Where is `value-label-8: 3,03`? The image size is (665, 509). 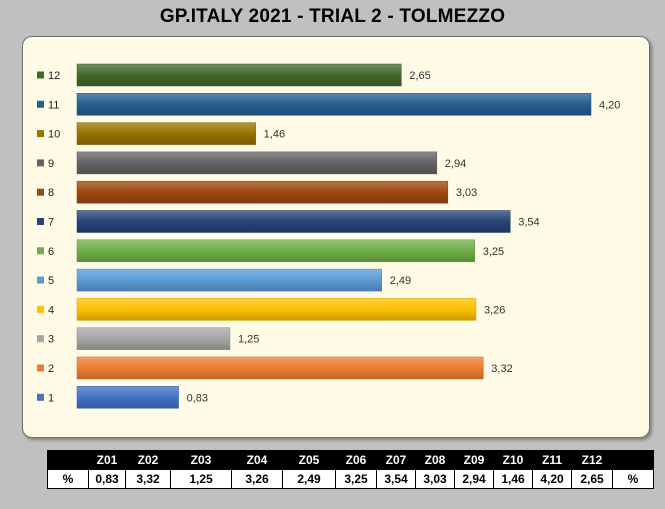
value-label-8: 3,03 is located at coordinates (466, 193).